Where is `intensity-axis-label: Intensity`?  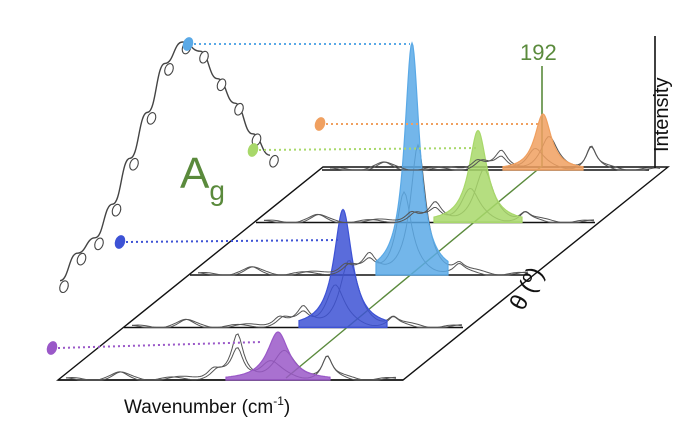
intensity-axis-label: Intensity is located at coordinates (662, 115).